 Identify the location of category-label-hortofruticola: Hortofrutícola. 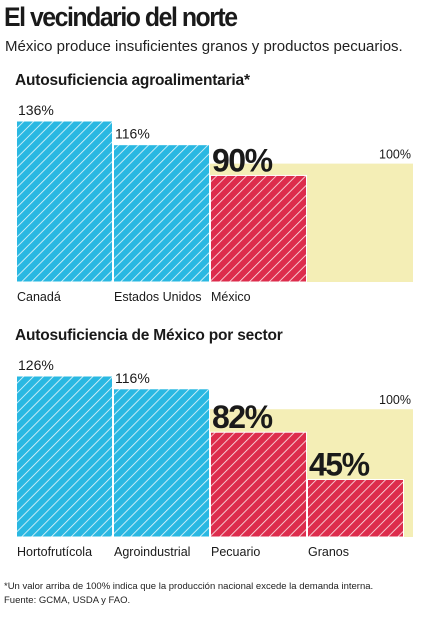
(54, 552).